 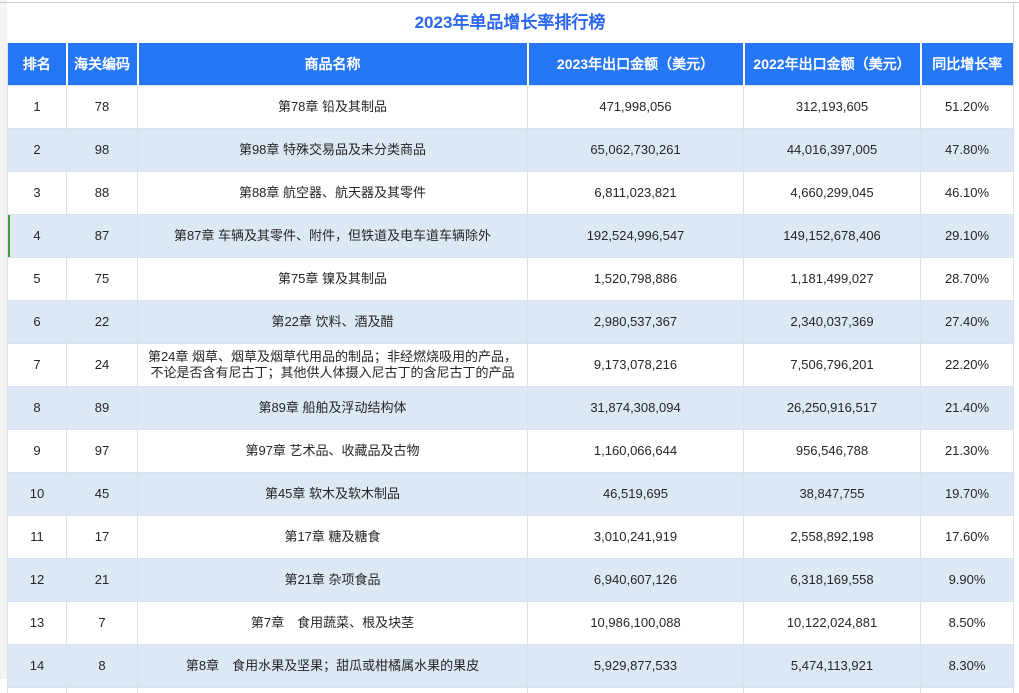 What do you see at coordinates (832, 408) in the screenshot?
I see `cell-export_2022: 26,250,916,517` at bounding box center [832, 408].